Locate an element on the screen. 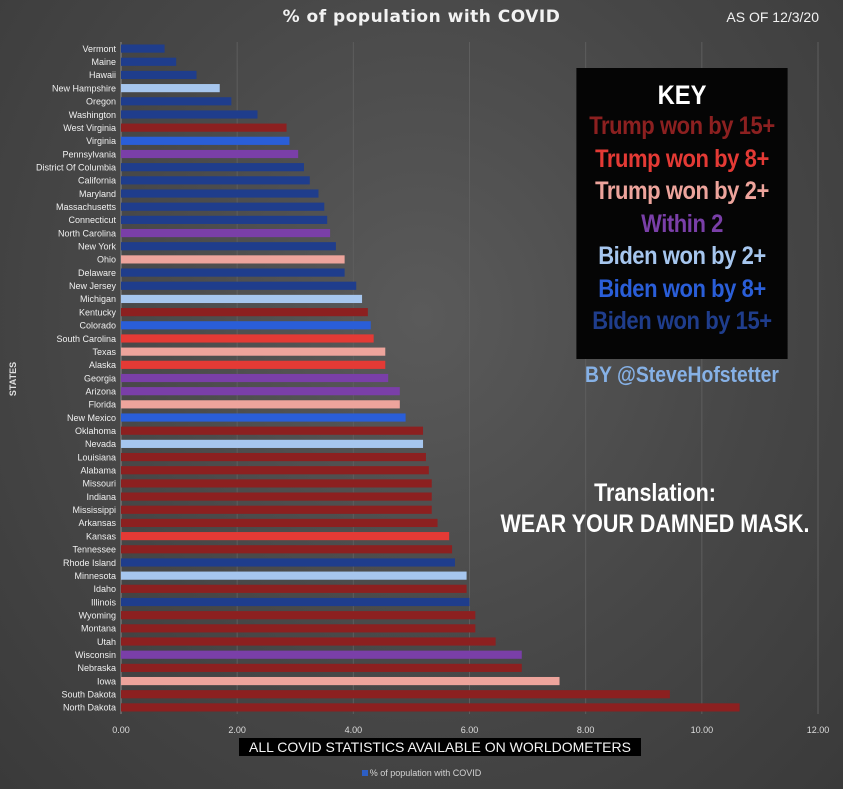 The width and height of the screenshot is (843, 789). author-byline: BY @SteveHofstetter is located at coordinates (682, 374).